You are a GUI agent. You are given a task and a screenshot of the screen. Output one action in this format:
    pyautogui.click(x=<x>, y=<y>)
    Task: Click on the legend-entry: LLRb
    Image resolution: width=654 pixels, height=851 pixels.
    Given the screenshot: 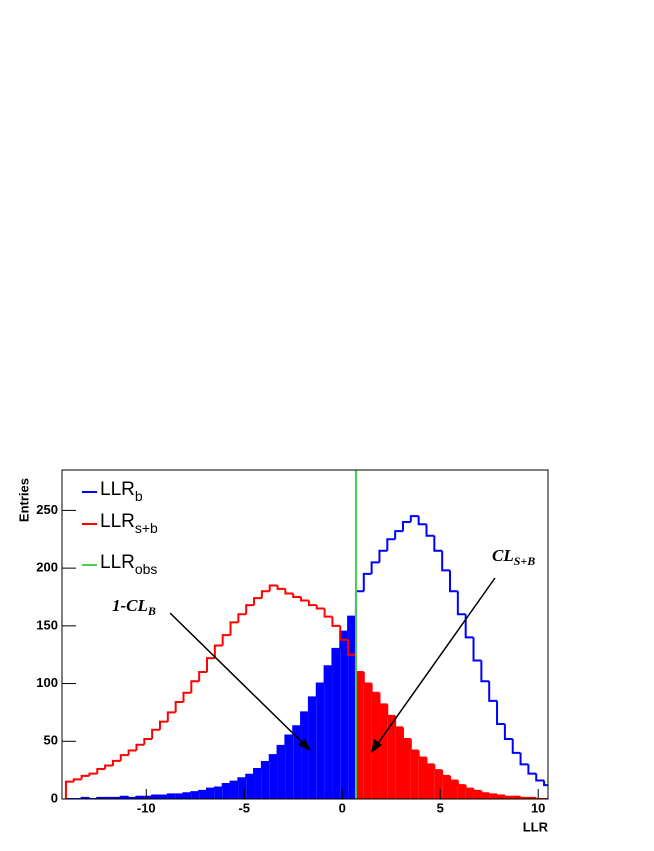 What is the action you would take?
    pyautogui.click(x=121, y=491)
    